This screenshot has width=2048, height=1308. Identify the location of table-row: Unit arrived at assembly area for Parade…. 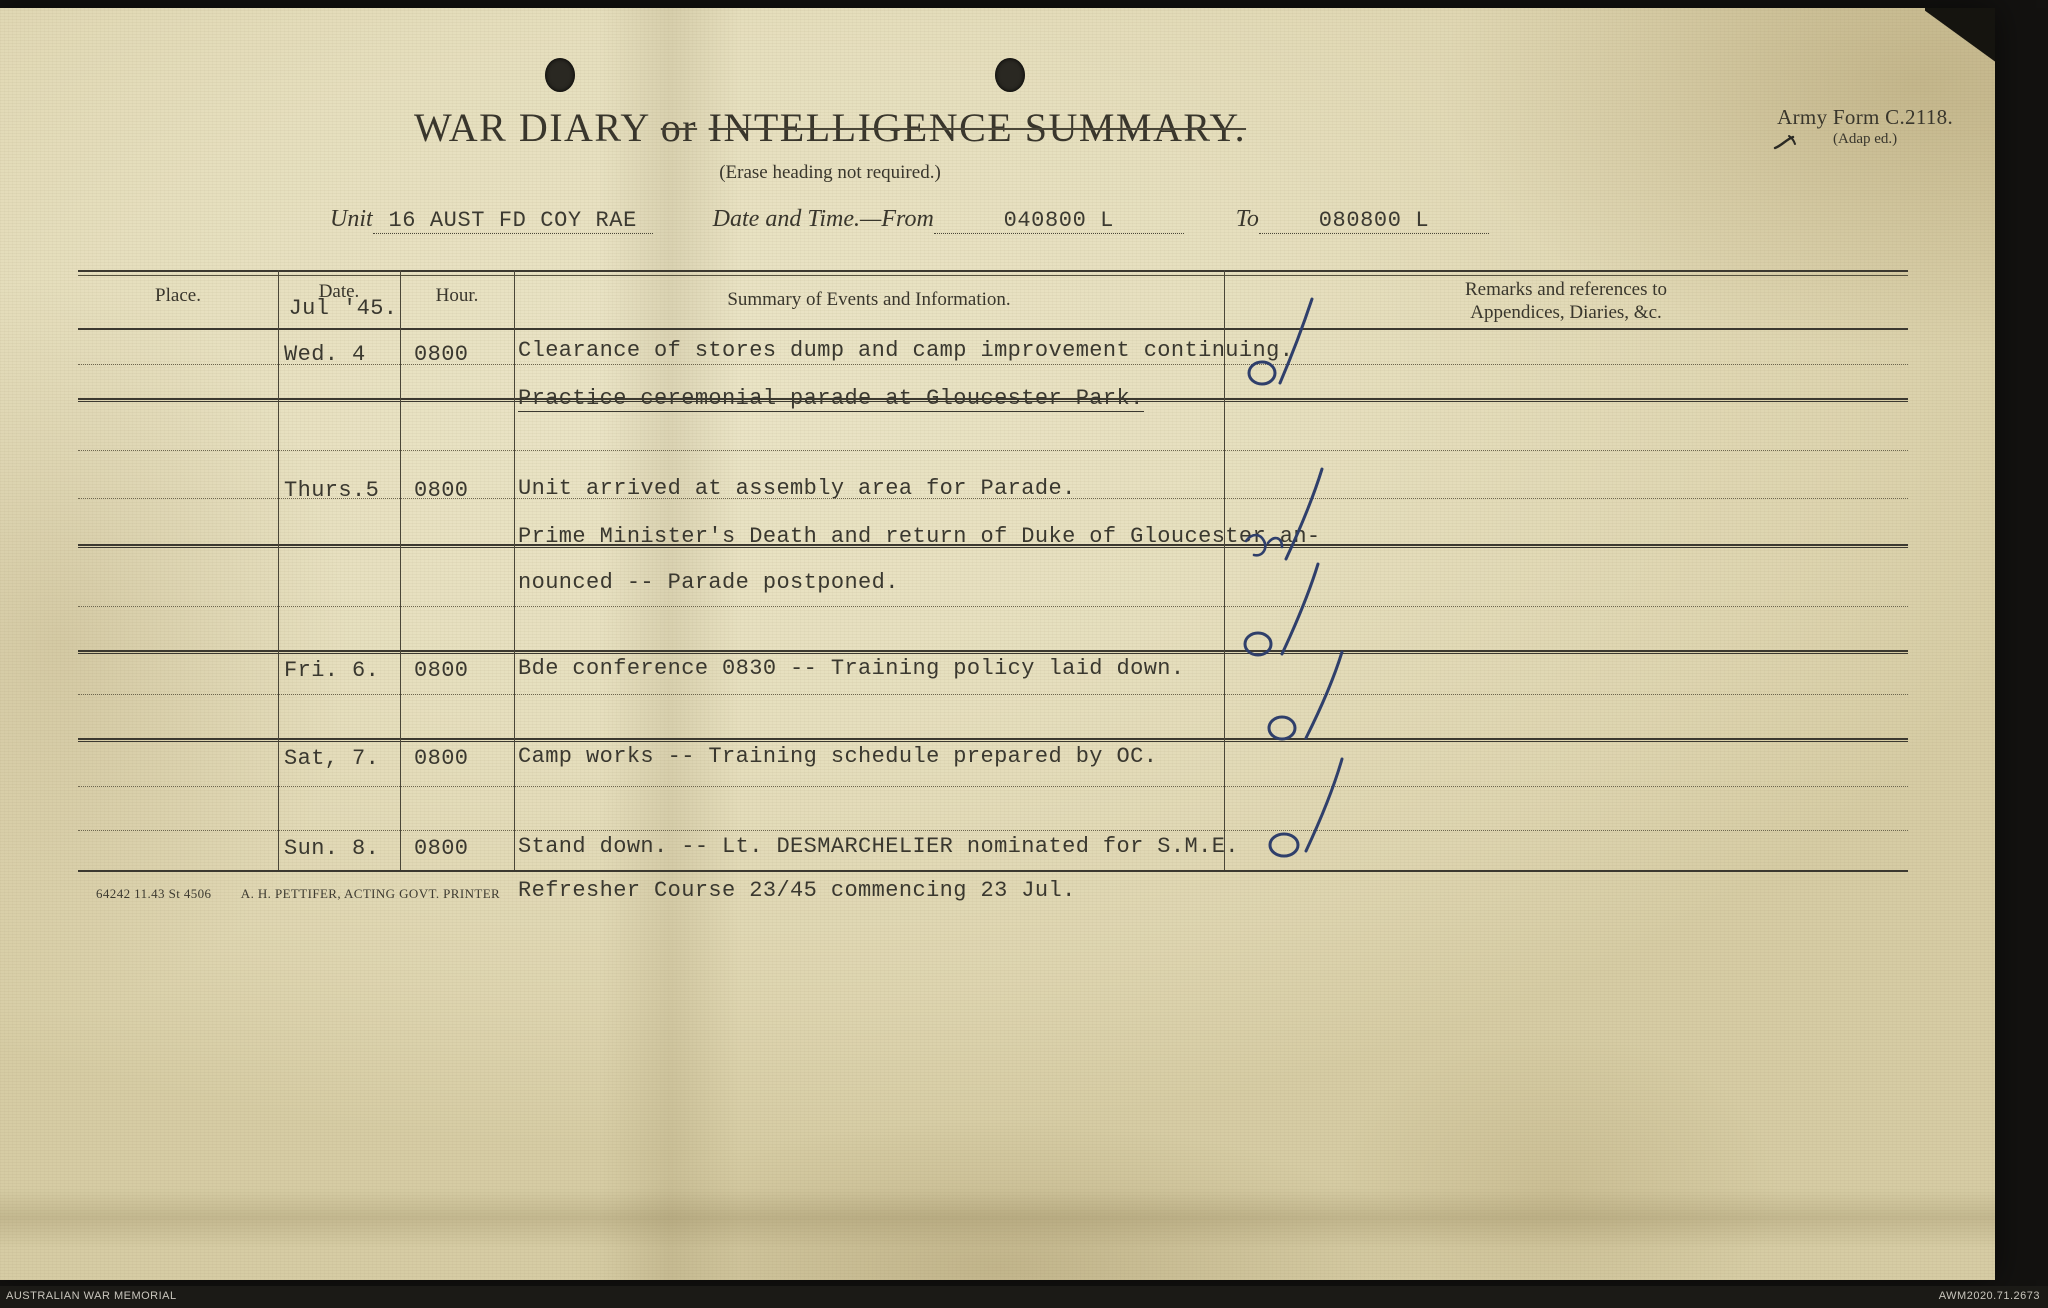
(797, 488).